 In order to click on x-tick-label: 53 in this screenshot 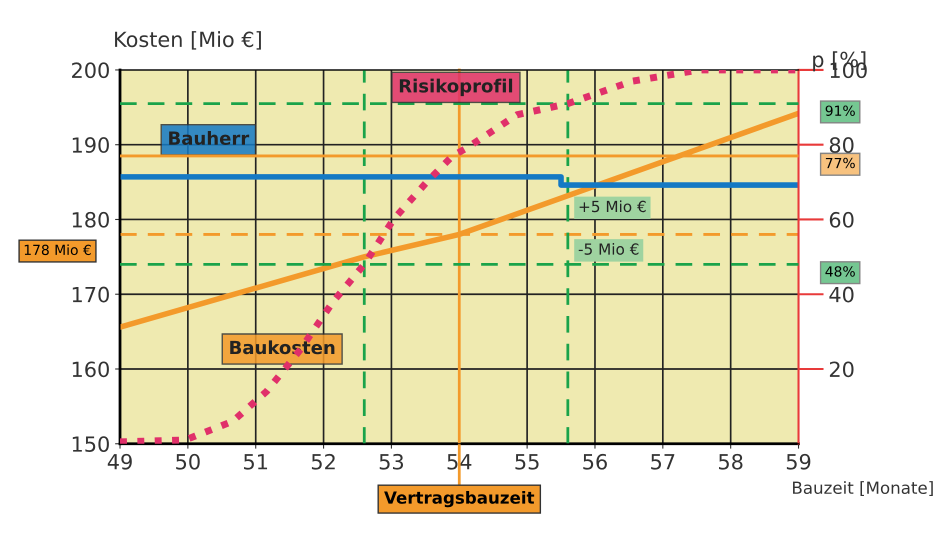, I will do `click(392, 462)`.